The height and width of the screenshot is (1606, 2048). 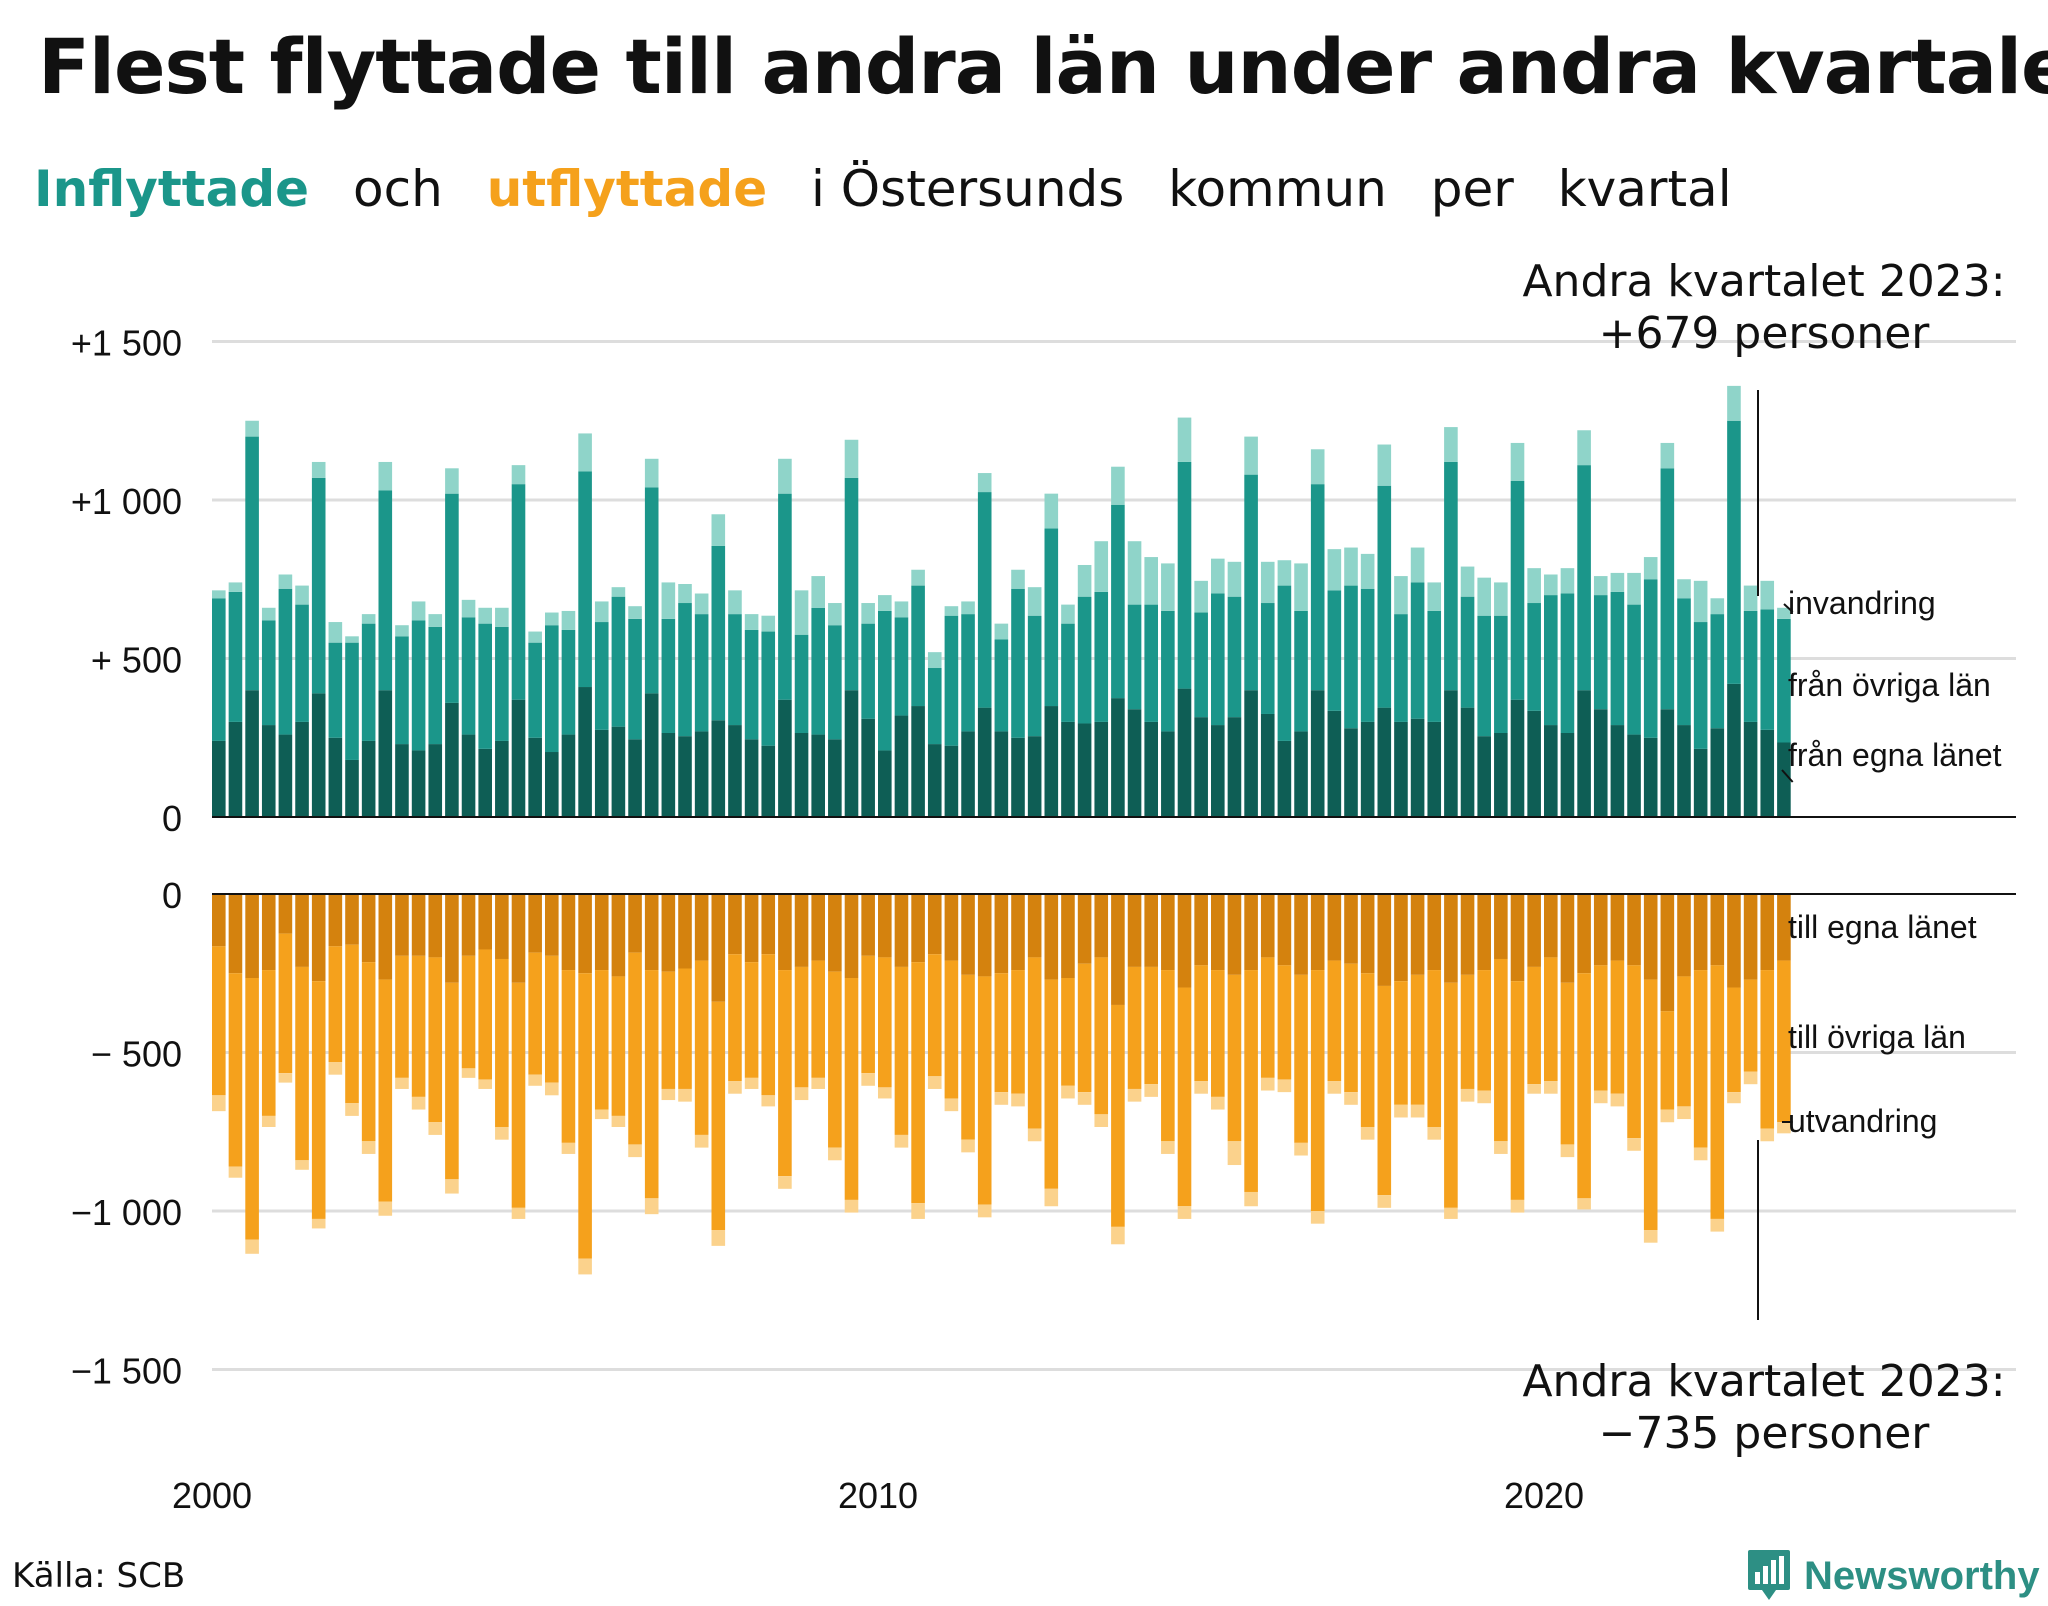 I want to click on annotation-top-line-2: +679 personer, so click(x=1764, y=333).